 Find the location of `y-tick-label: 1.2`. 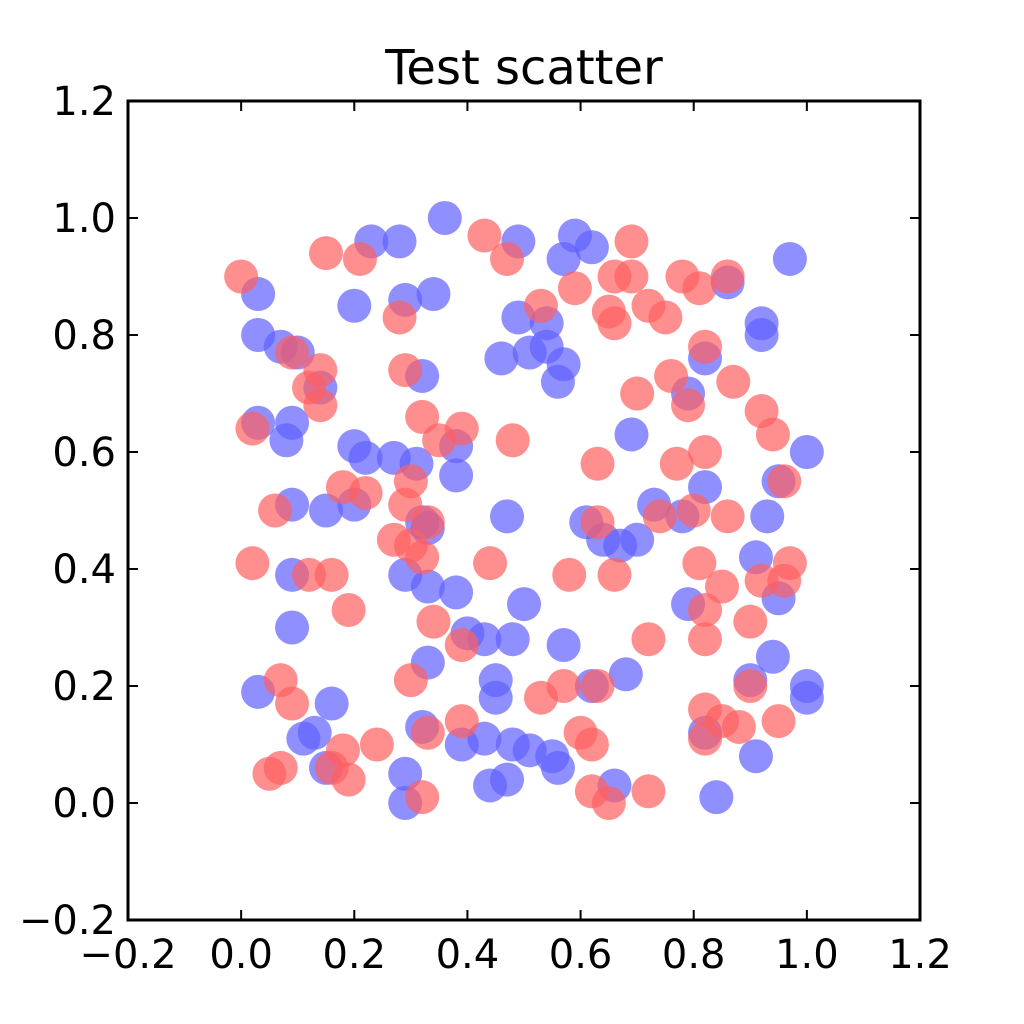

y-tick-label: 1.2 is located at coordinates (84, 102).